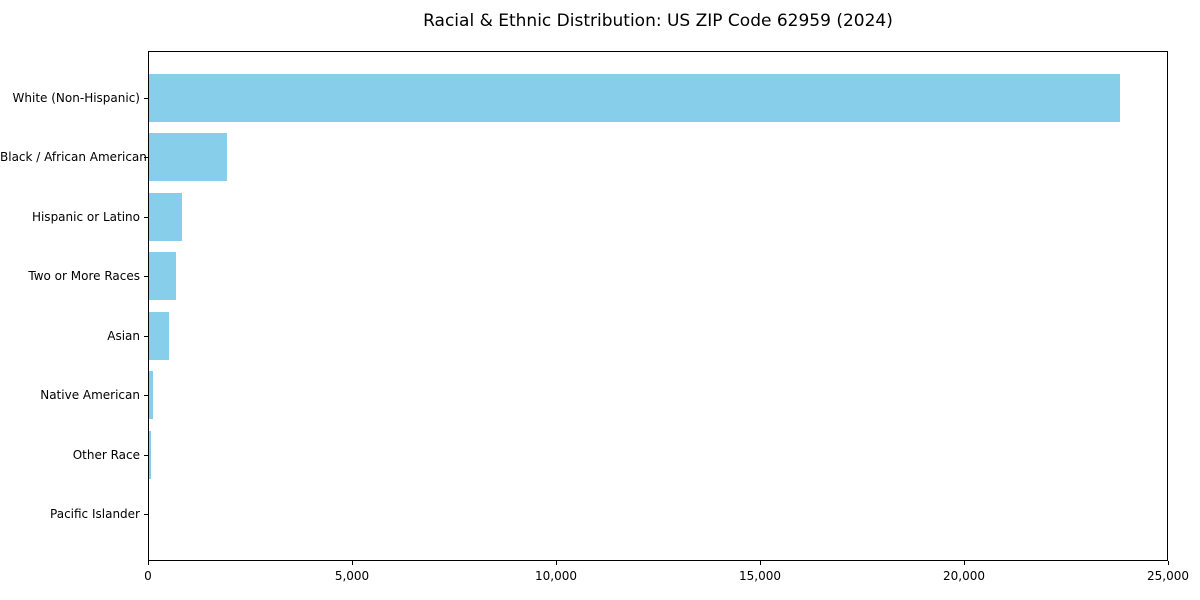  I want to click on y-tick-label: Native American, so click(90, 395).